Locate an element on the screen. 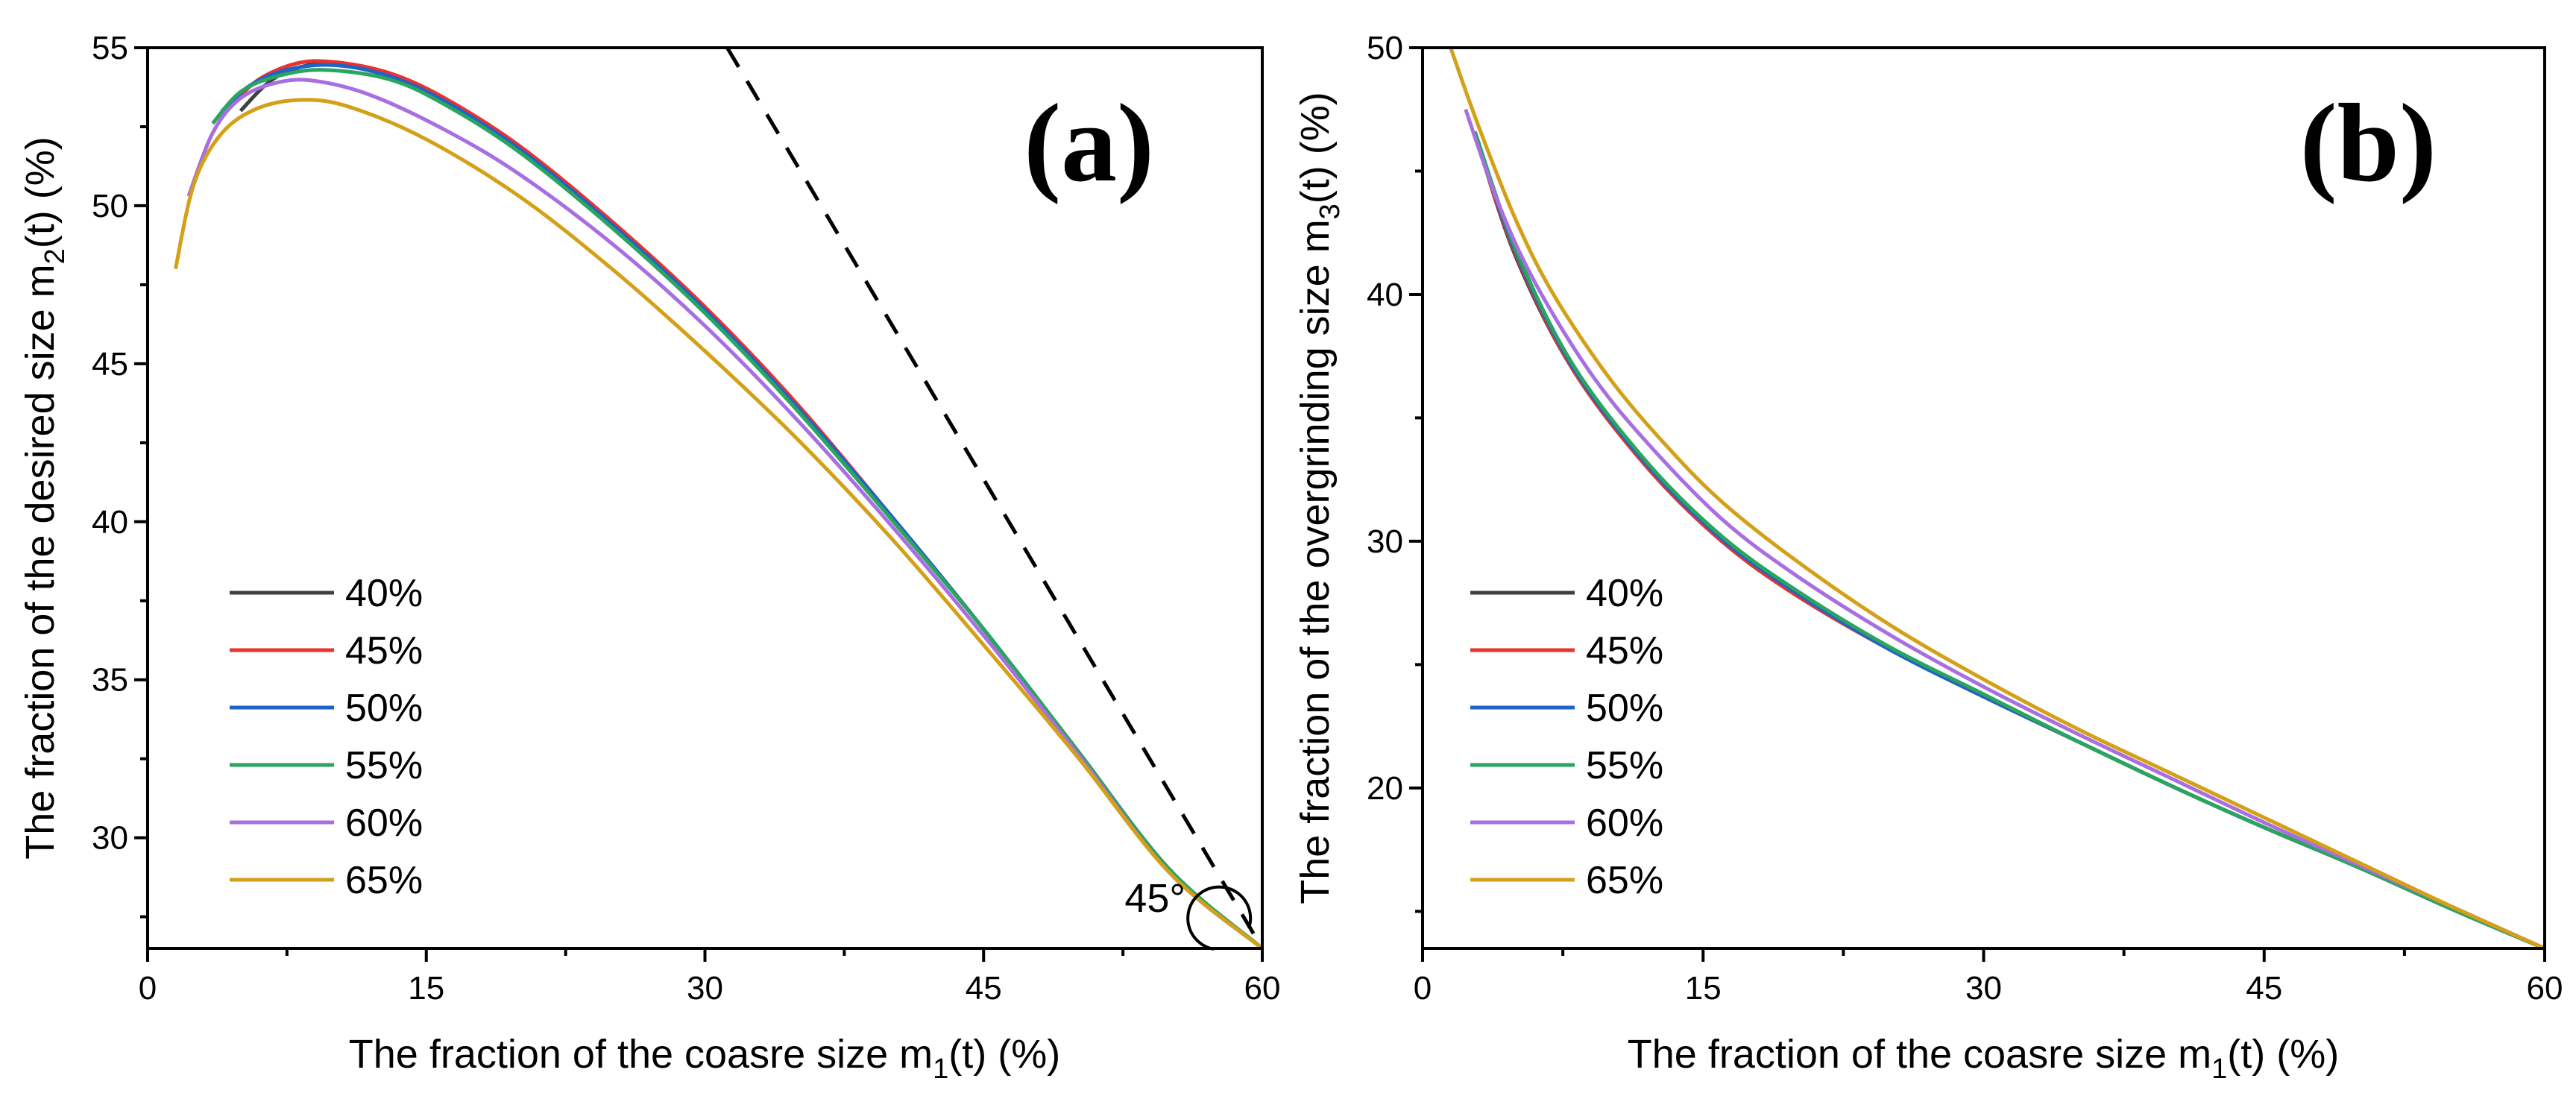 This screenshot has height=1096, width=2576. y-tick-label: 55 is located at coordinates (110, 48).